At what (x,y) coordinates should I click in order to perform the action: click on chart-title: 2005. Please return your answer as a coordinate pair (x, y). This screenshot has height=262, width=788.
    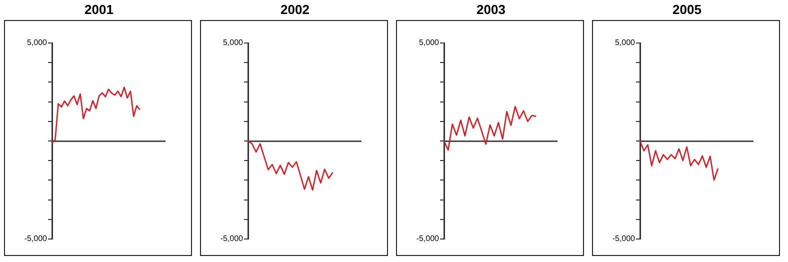
    Looking at the image, I should click on (687, 9).